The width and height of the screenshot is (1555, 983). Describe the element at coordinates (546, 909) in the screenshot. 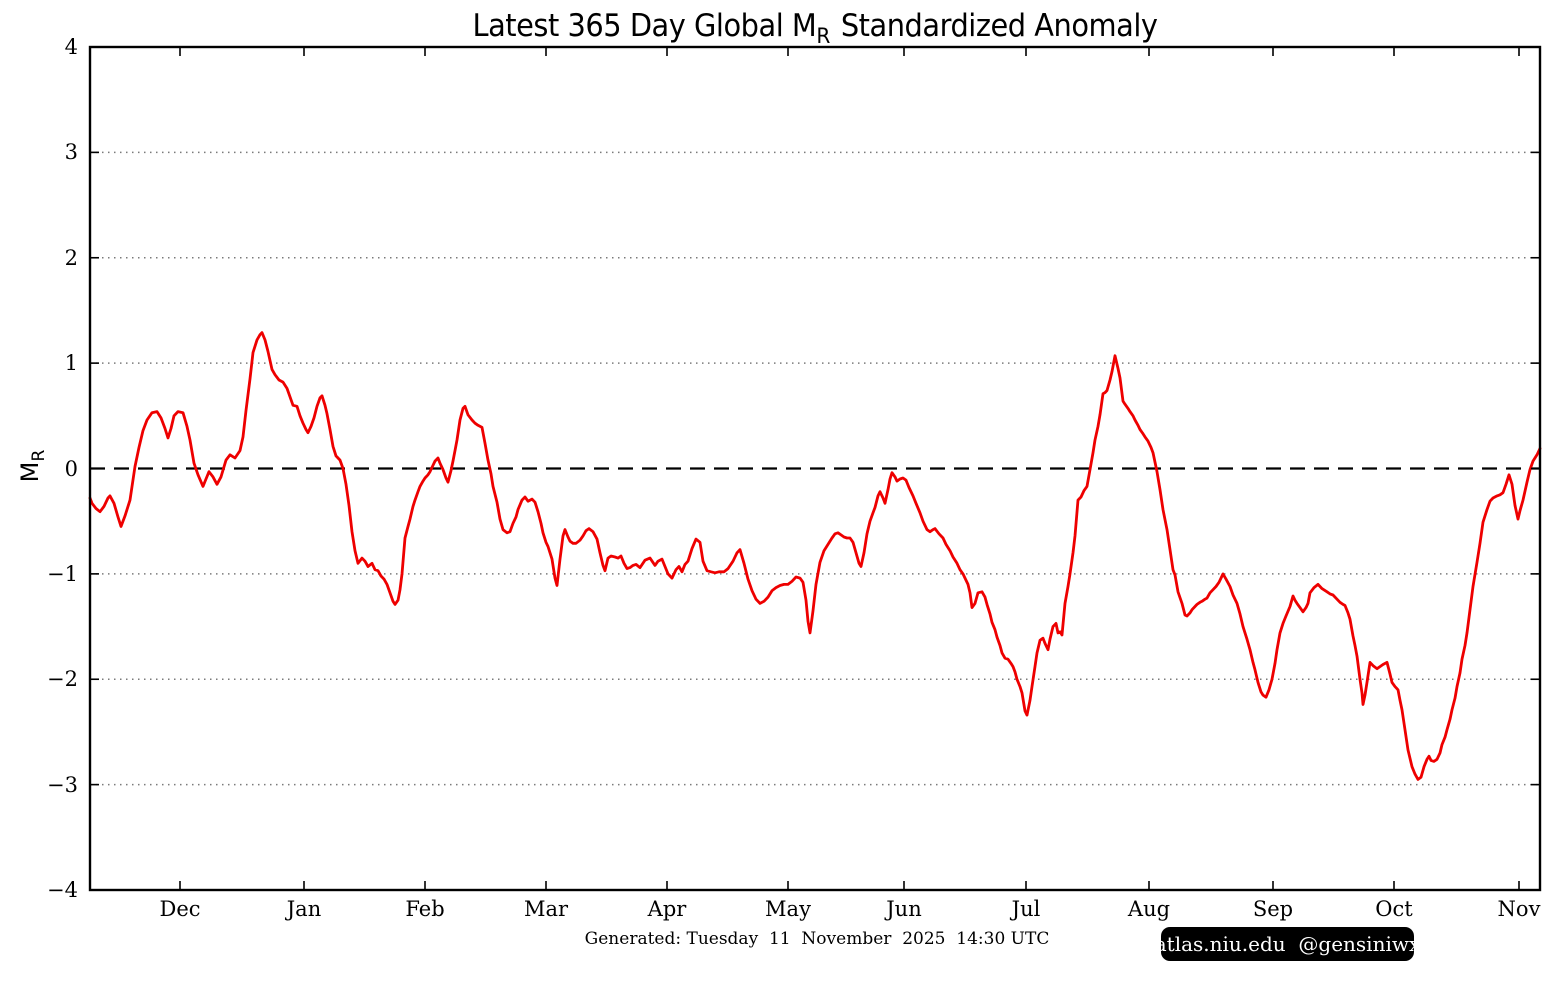

I see `x-tick-label-Mar: Mar` at that location.